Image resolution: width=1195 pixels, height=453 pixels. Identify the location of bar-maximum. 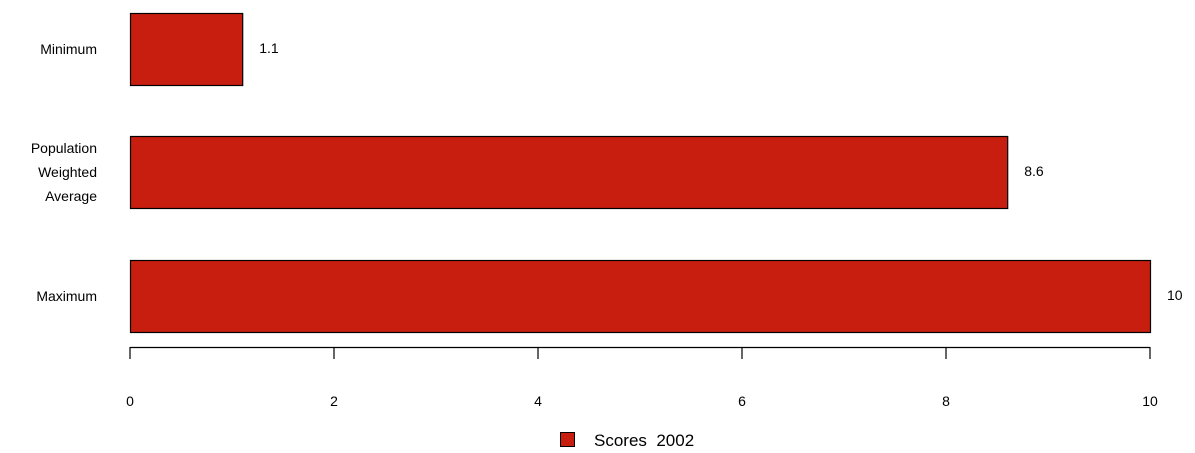
(640, 296).